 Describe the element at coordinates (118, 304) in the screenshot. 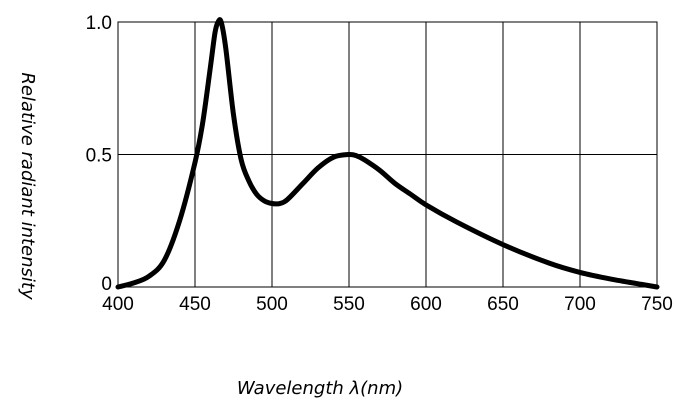

I see `x-tick-label: 400` at that location.